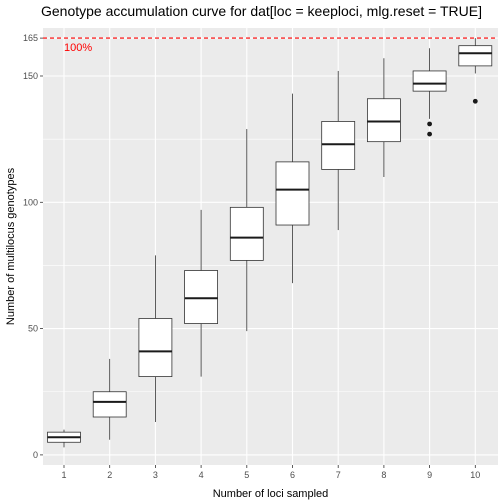  What do you see at coordinates (35, 455) in the screenshot?
I see `y-tick-label: 0` at bounding box center [35, 455].